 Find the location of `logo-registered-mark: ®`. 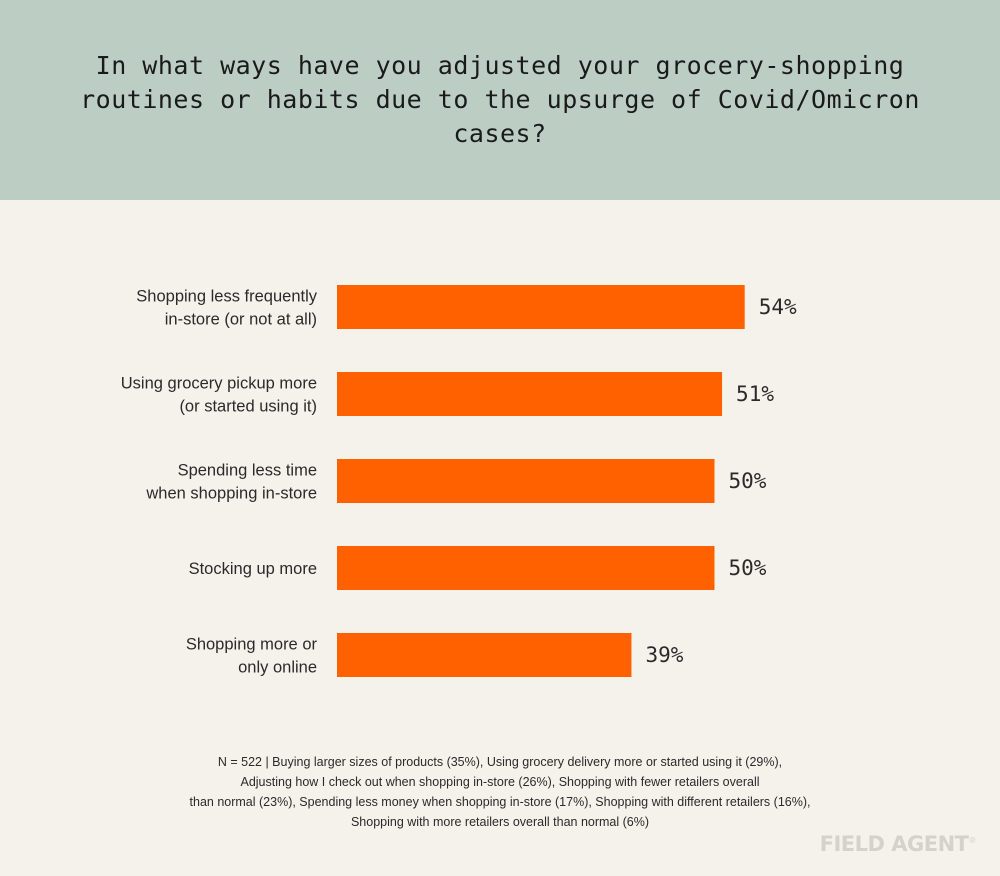

logo-registered-mark: ® is located at coordinates (972, 840).